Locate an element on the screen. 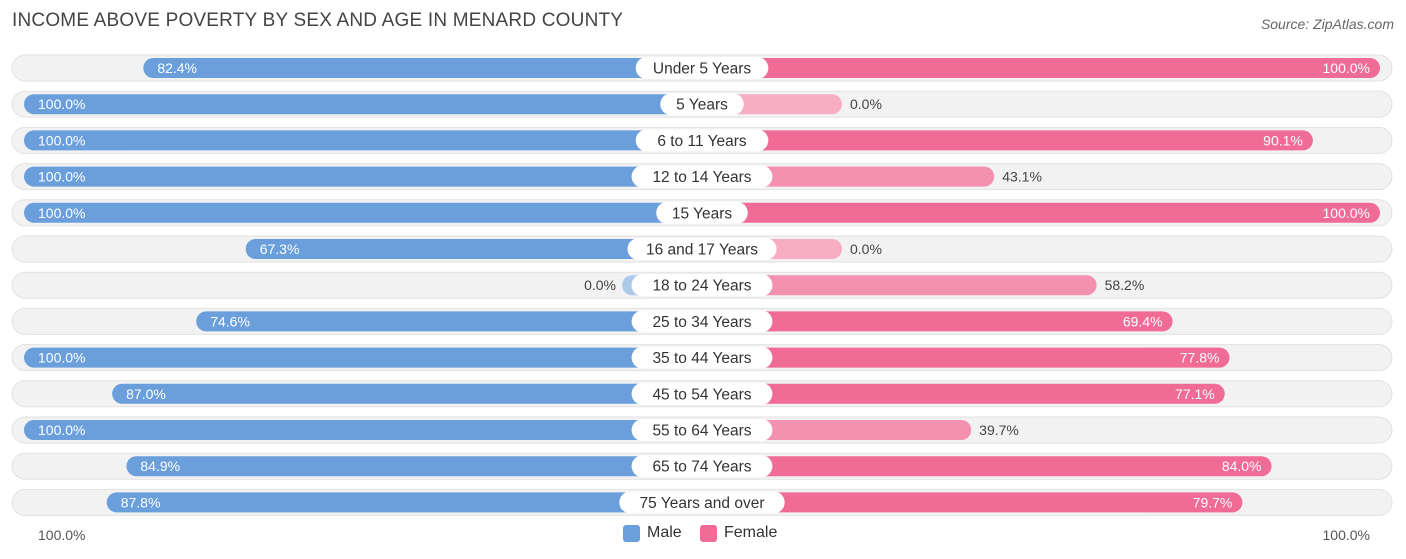 Image resolution: width=1406 pixels, height=559 pixels. legend-item-male: Male is located at coordinates (652, 533).